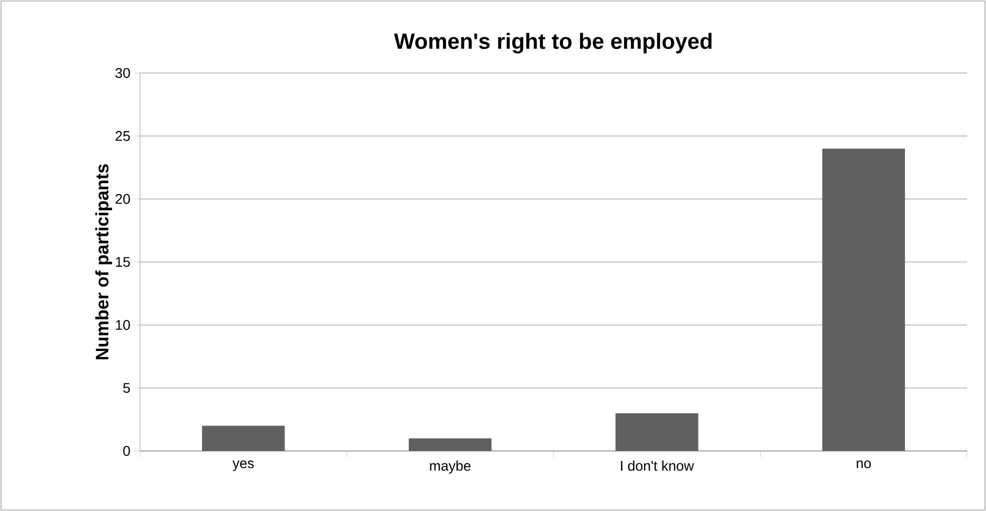 The width and height of the screenshot is (986, 511). I want to click on chart-title: Women's right to be employed, so click(553, 43).